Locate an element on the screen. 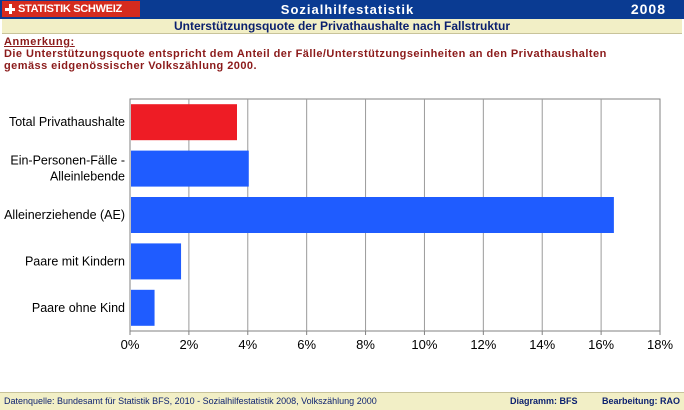  category-label: Ein-Personen-Fälle - Alleinlebende is located at coordinates (67, 169).